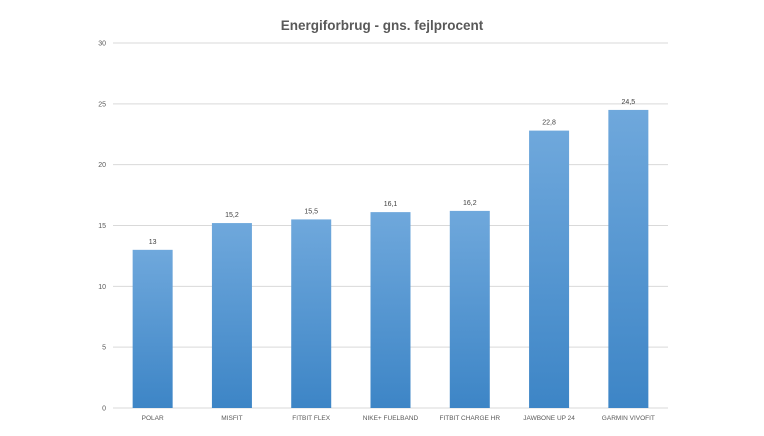 The width and height of the screenshot is (764, 436). Describe the element at coordinates (391, 204) in the screenshot. I see `data-label: 16,1` at that location.